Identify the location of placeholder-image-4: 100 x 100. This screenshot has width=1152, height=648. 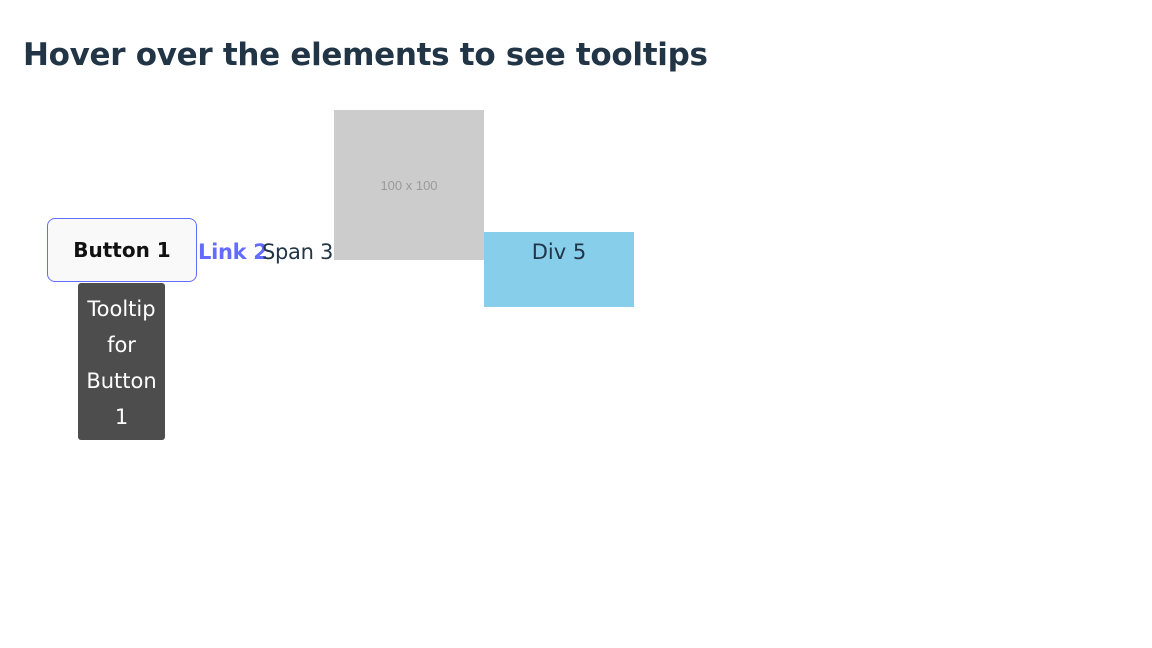
(409, 185).